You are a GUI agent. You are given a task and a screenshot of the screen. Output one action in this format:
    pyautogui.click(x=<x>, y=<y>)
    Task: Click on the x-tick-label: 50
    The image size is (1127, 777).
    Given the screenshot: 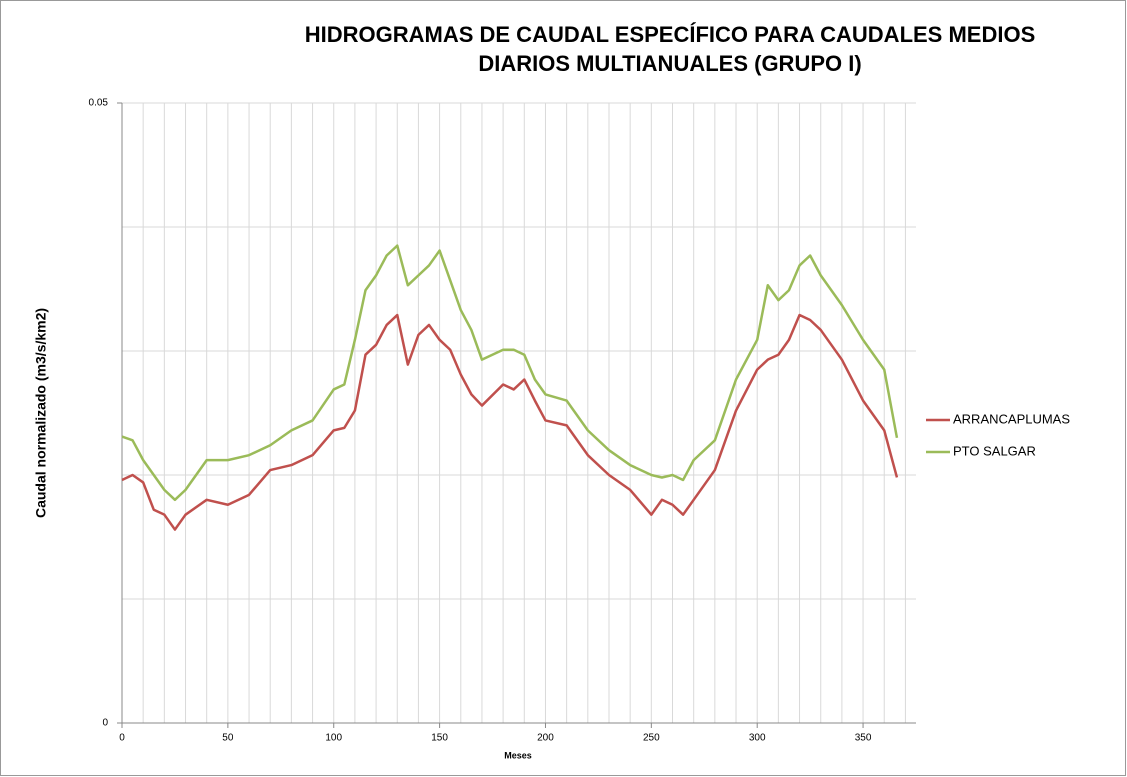 What is the action you would take?
    pyautogui.click(x=228, y=738)
    